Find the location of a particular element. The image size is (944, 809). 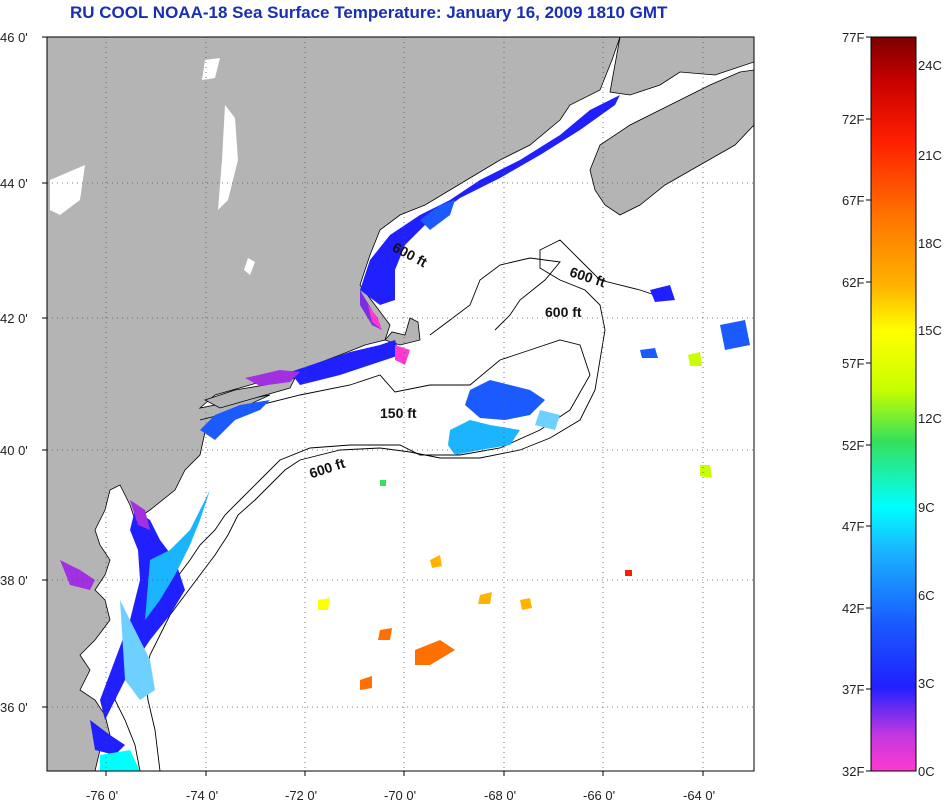

cb-label-c: 15C is located at coordinates (930, 330).